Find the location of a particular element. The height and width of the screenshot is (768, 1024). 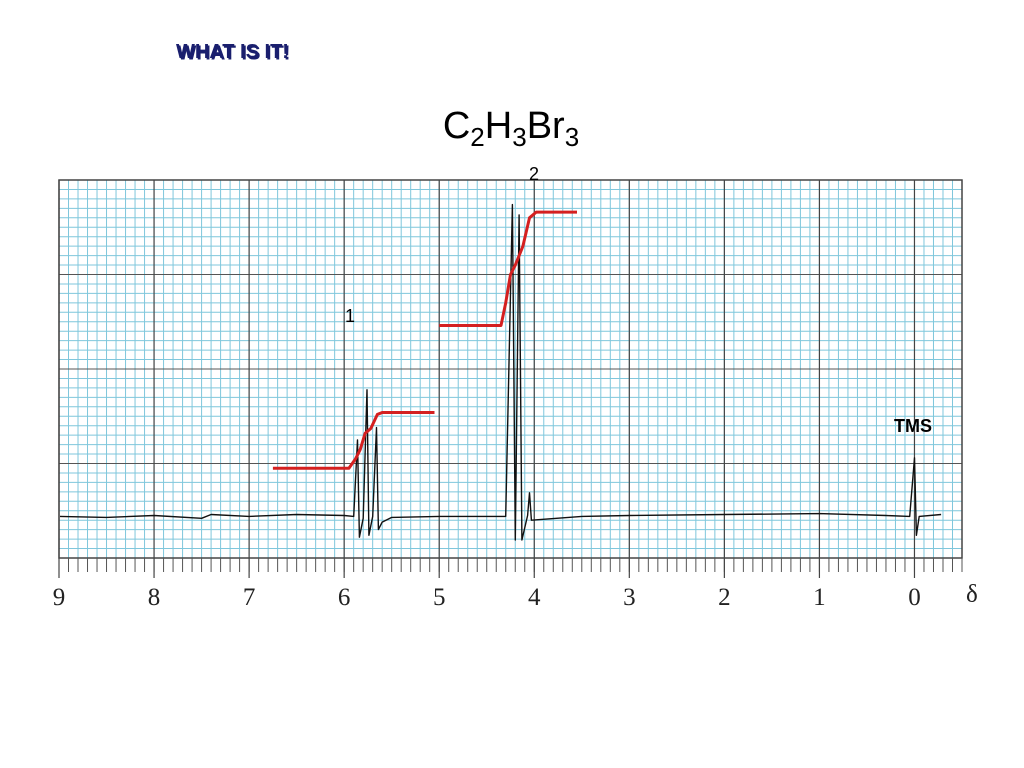

title: WHAT IS IT! is located at coordinates (232, 52).